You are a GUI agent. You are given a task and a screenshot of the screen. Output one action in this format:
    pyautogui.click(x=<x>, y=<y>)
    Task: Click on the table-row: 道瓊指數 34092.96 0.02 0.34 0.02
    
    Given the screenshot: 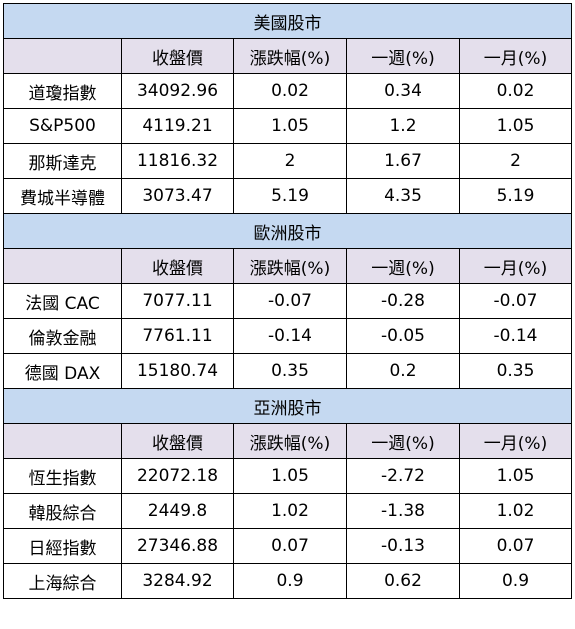 What is the action you would take?
    pyautogui.click(x=288, y=91)
    